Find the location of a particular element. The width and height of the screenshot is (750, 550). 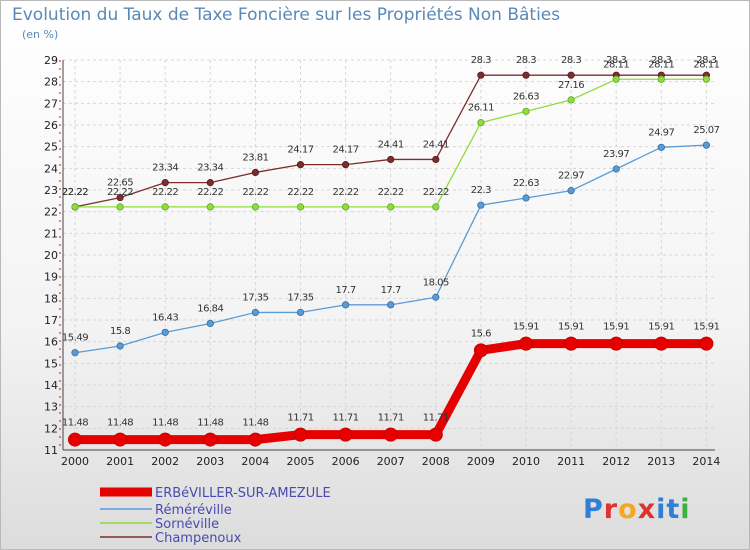

y-tick-label: 29 is located at coordinates (51, 60).